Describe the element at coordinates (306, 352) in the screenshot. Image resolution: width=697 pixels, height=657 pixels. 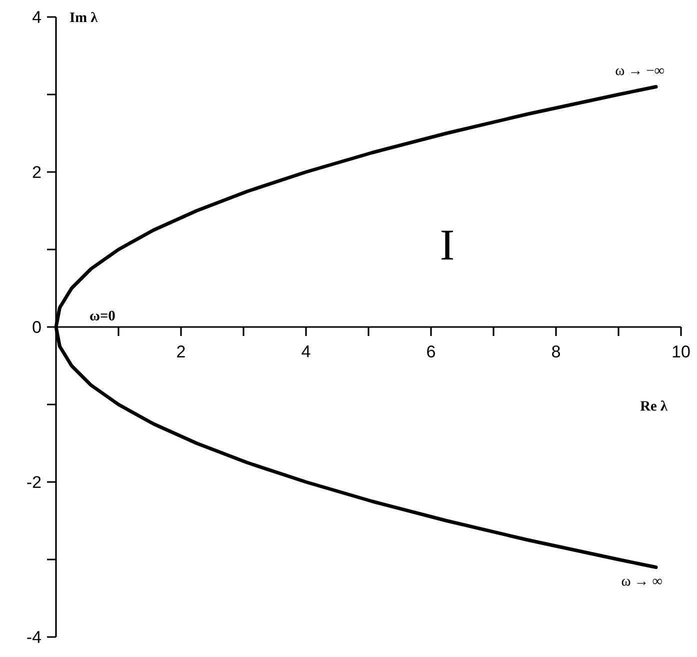
I see `x-tick-label: 4` at that location.